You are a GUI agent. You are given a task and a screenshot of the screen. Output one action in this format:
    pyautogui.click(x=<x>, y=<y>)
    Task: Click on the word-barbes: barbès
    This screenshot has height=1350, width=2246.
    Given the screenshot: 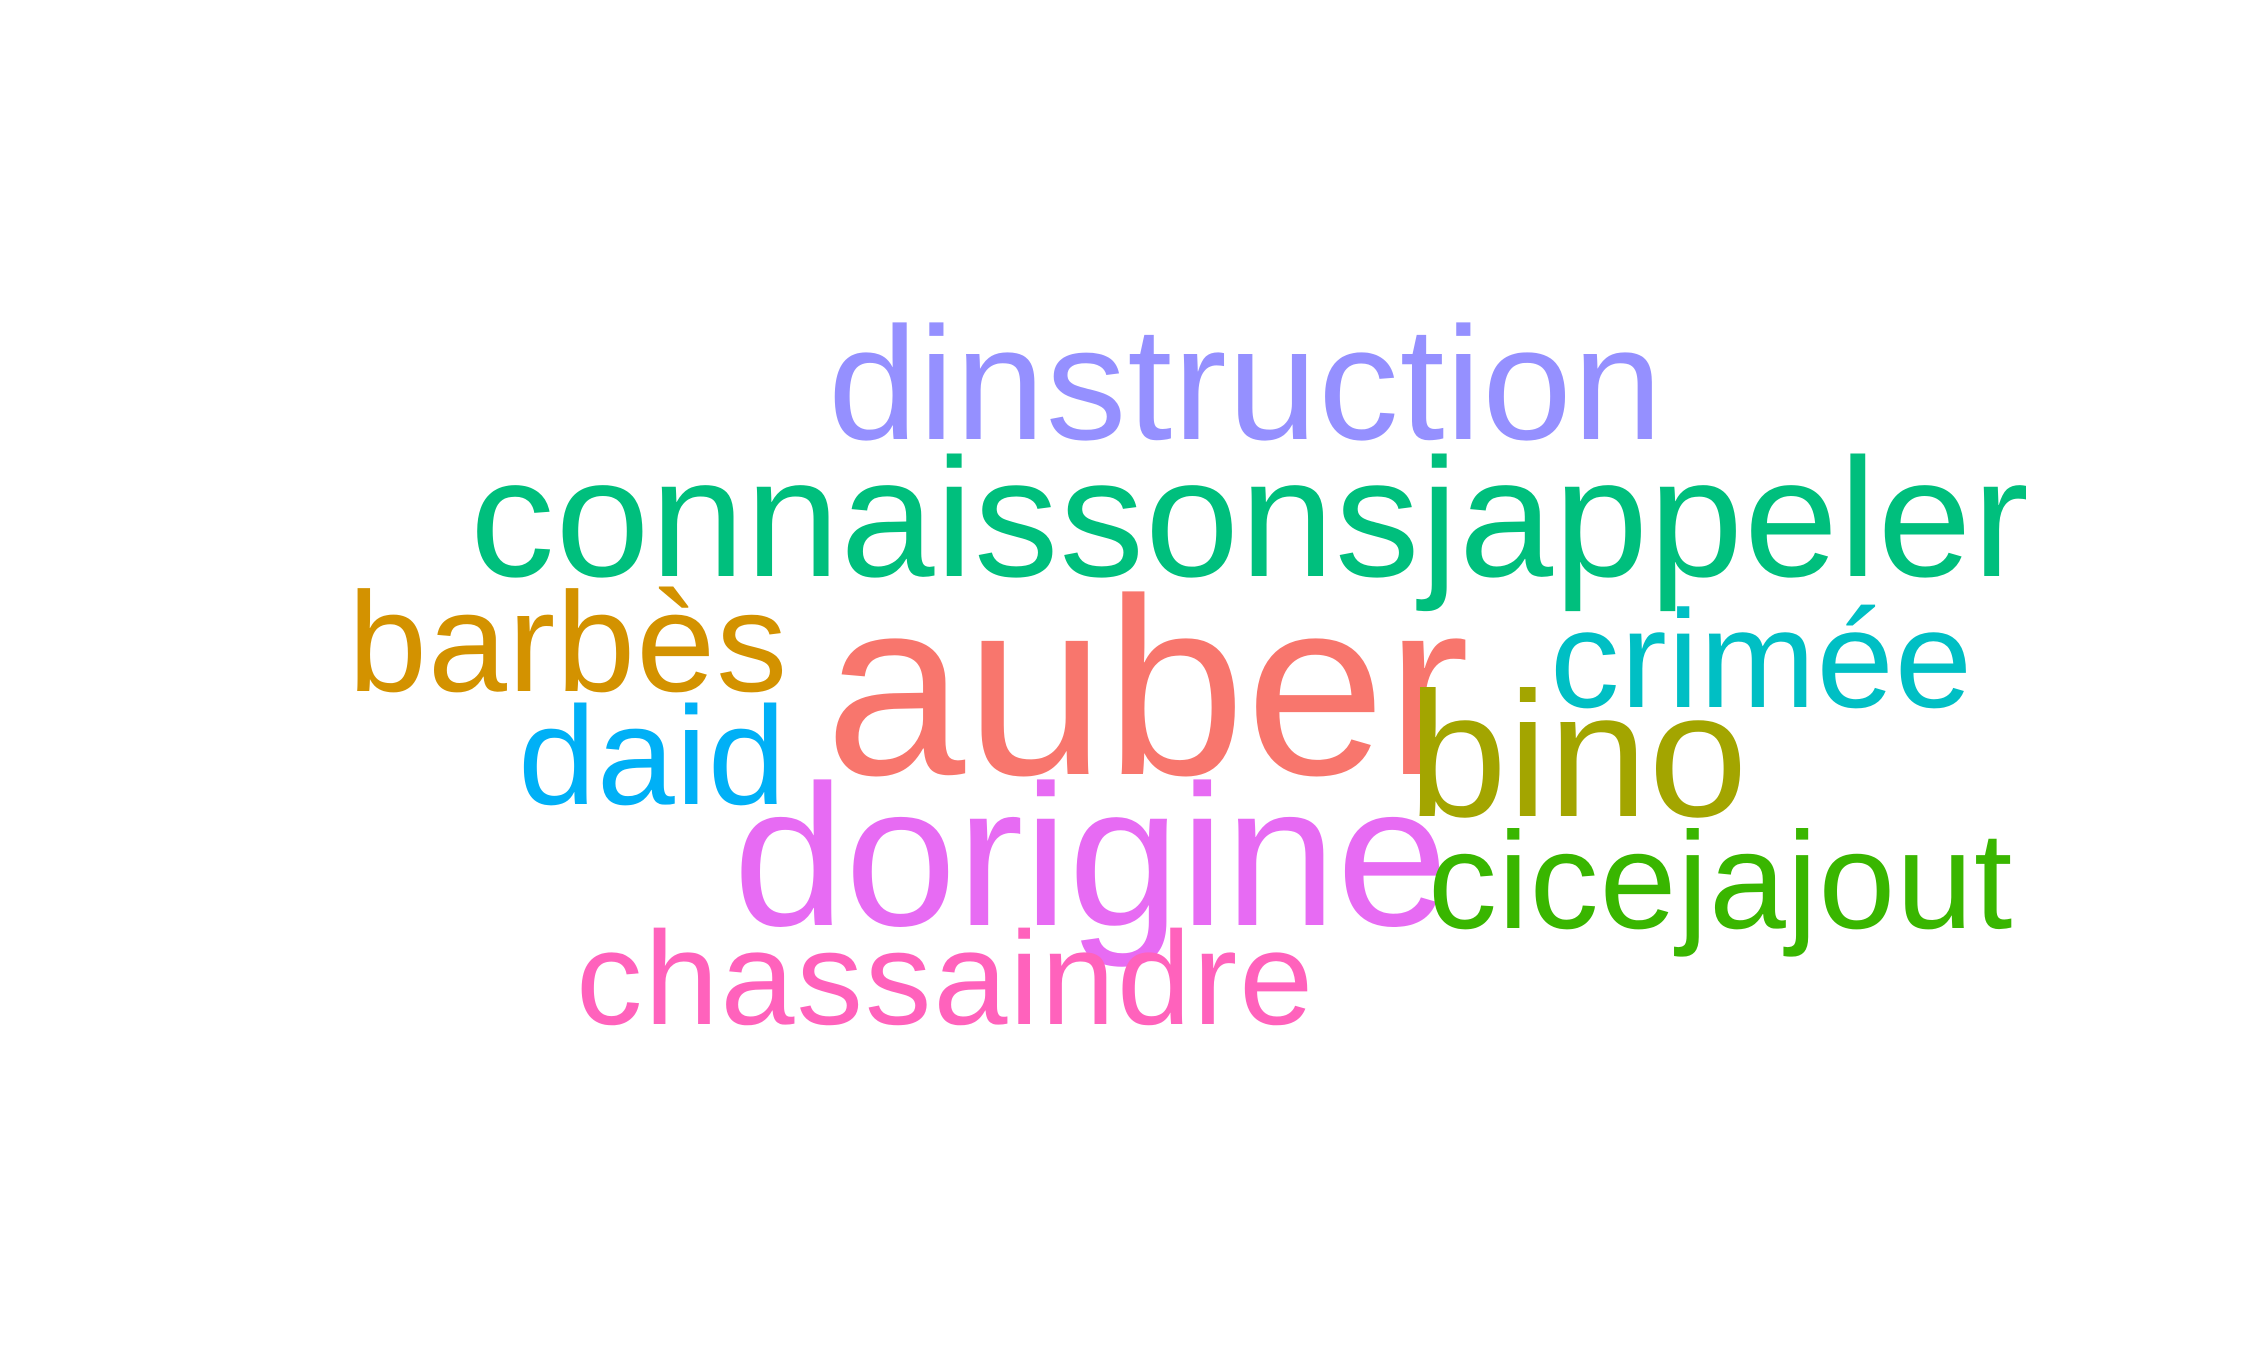 What is the action you would take?
    pyautogui.click(x=568, y=642)
    